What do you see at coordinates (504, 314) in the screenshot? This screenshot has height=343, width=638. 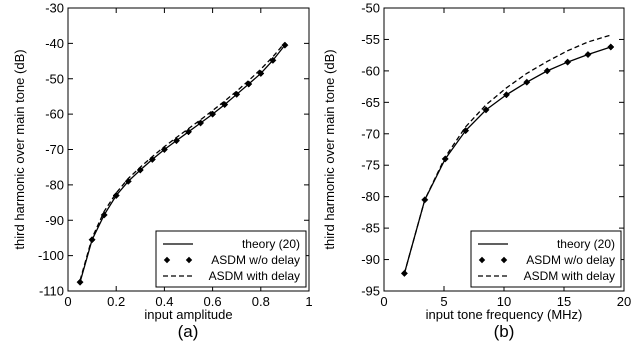 I see `x-axis-label: input tone frequency (MHz)` at bounding box center [504, 314].